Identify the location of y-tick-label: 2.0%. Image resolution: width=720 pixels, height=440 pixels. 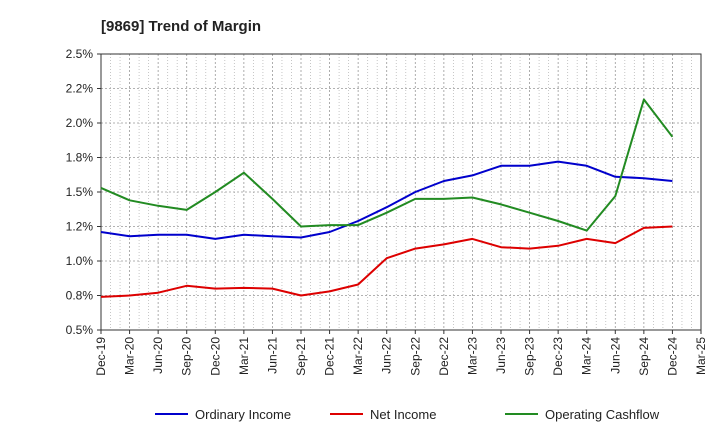
(80, 123).